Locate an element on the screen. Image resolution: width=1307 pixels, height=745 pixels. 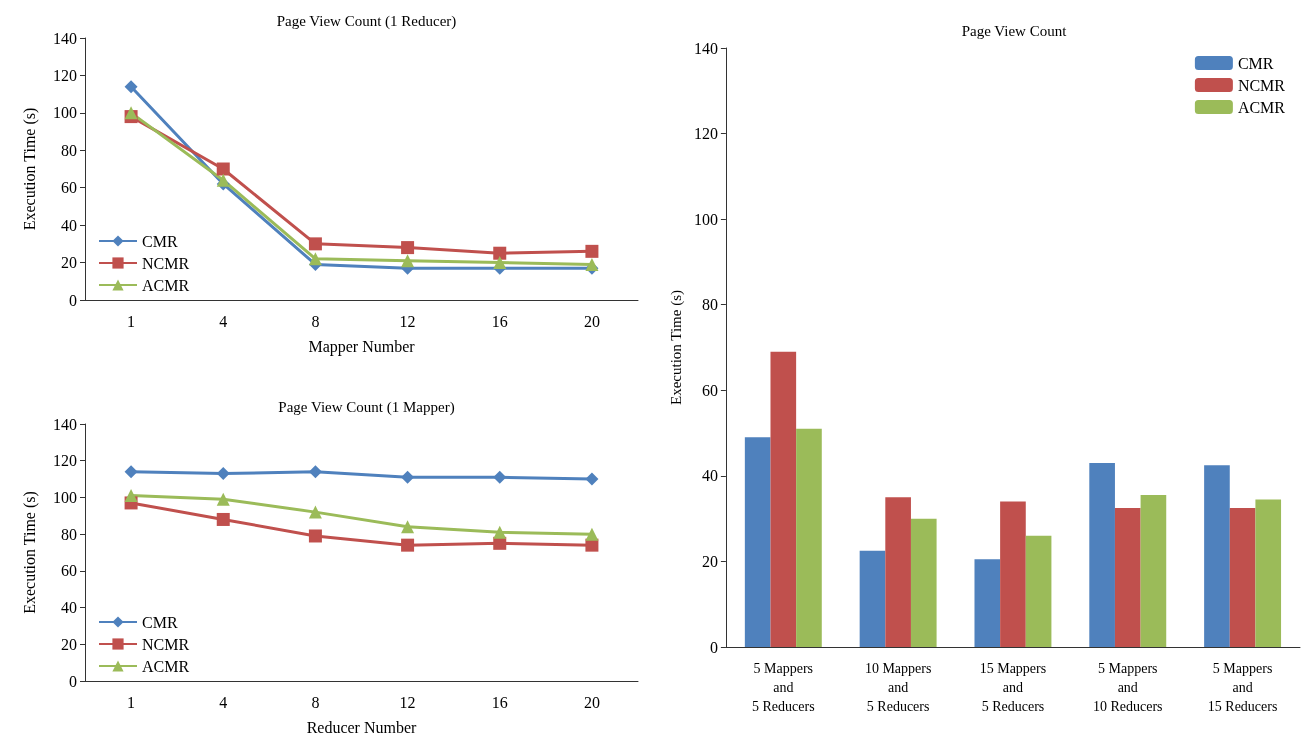
chart-title: Page View Count (1 Mapper) is located at coordinates (366, 407).